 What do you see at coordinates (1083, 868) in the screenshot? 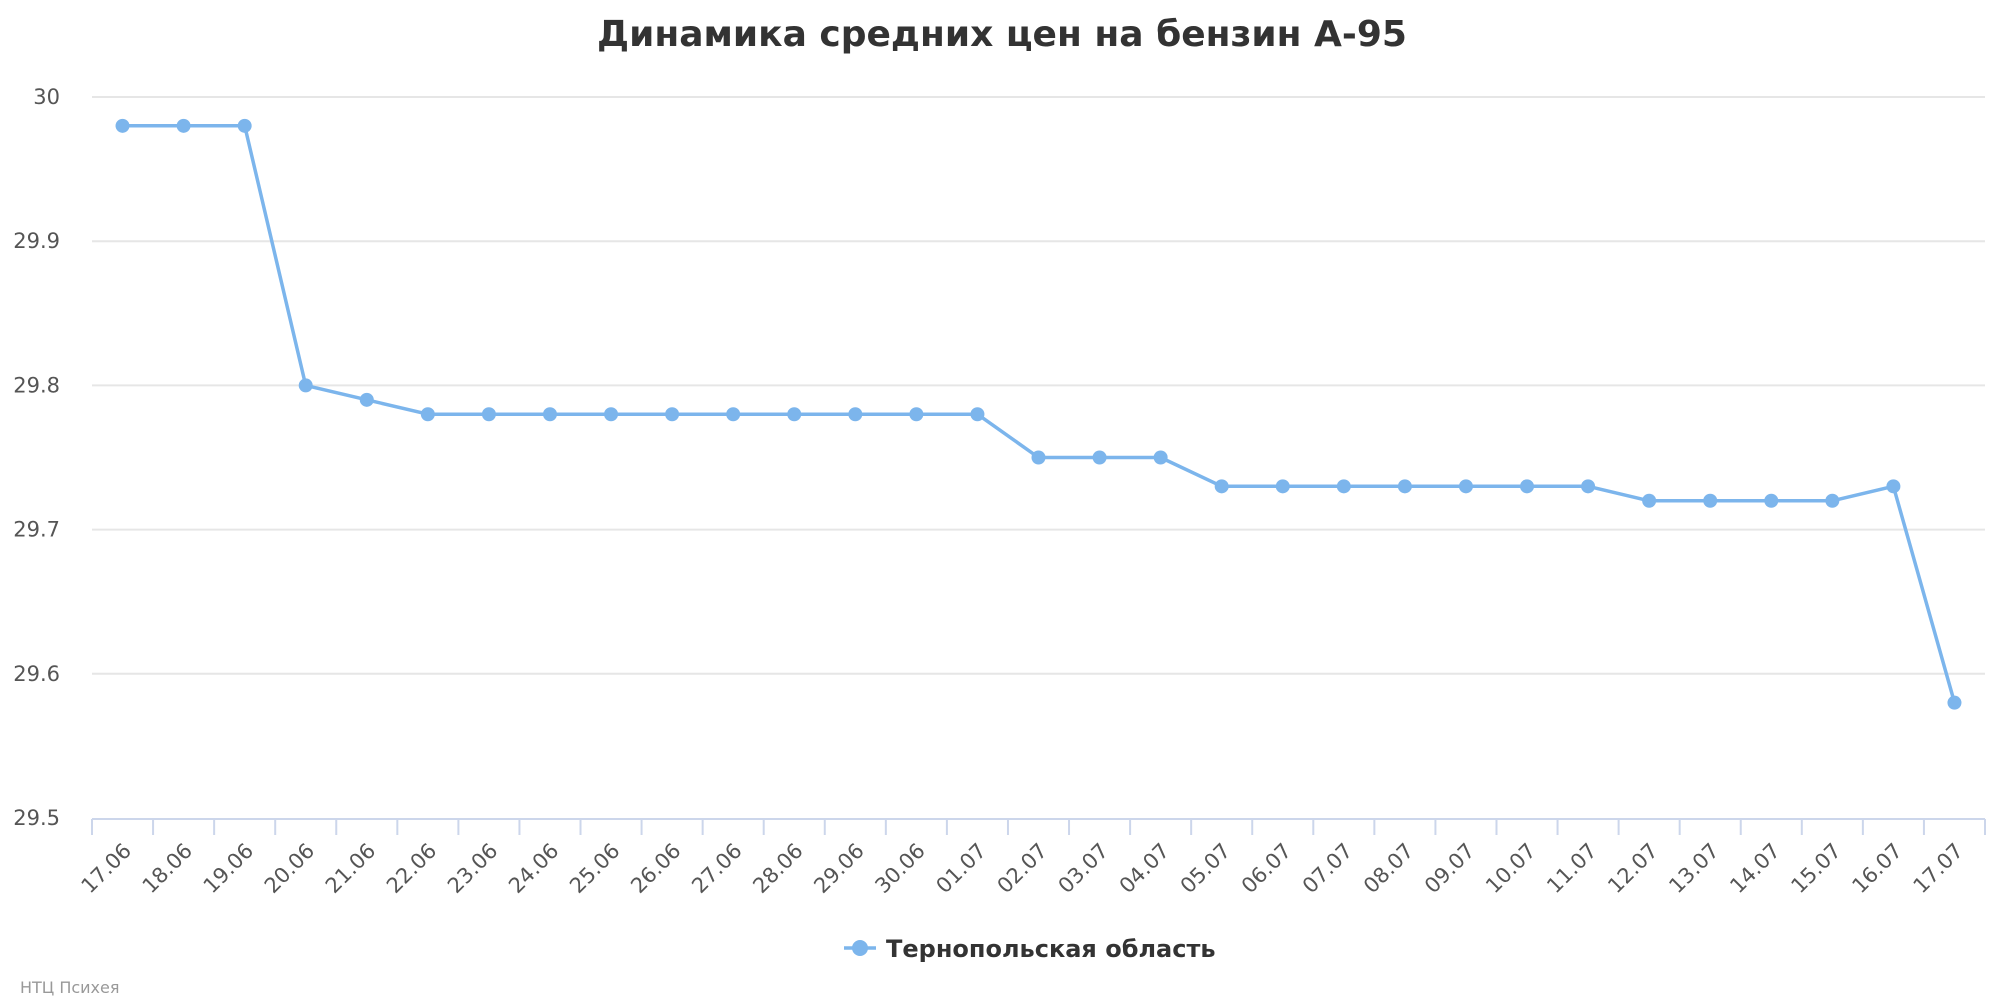
I see `x-tick-label: 03.07` at bounding box center [1083, 868].